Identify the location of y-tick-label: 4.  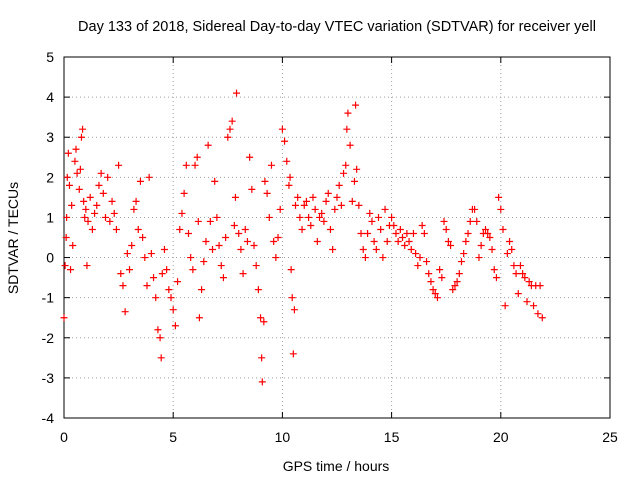
(50, 97).